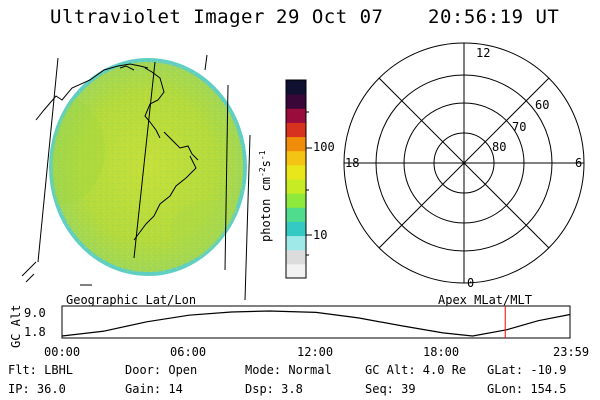  I want to click on status-glat: GLat: -10.9, so click(527, 370).